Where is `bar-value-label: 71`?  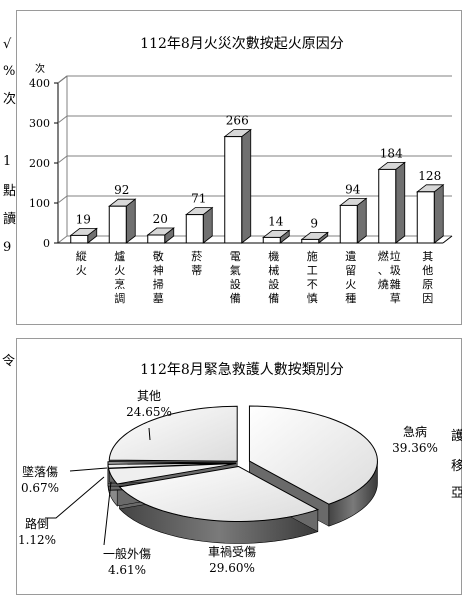
bar-value-label: 71 is located at coordinates (198, 199).